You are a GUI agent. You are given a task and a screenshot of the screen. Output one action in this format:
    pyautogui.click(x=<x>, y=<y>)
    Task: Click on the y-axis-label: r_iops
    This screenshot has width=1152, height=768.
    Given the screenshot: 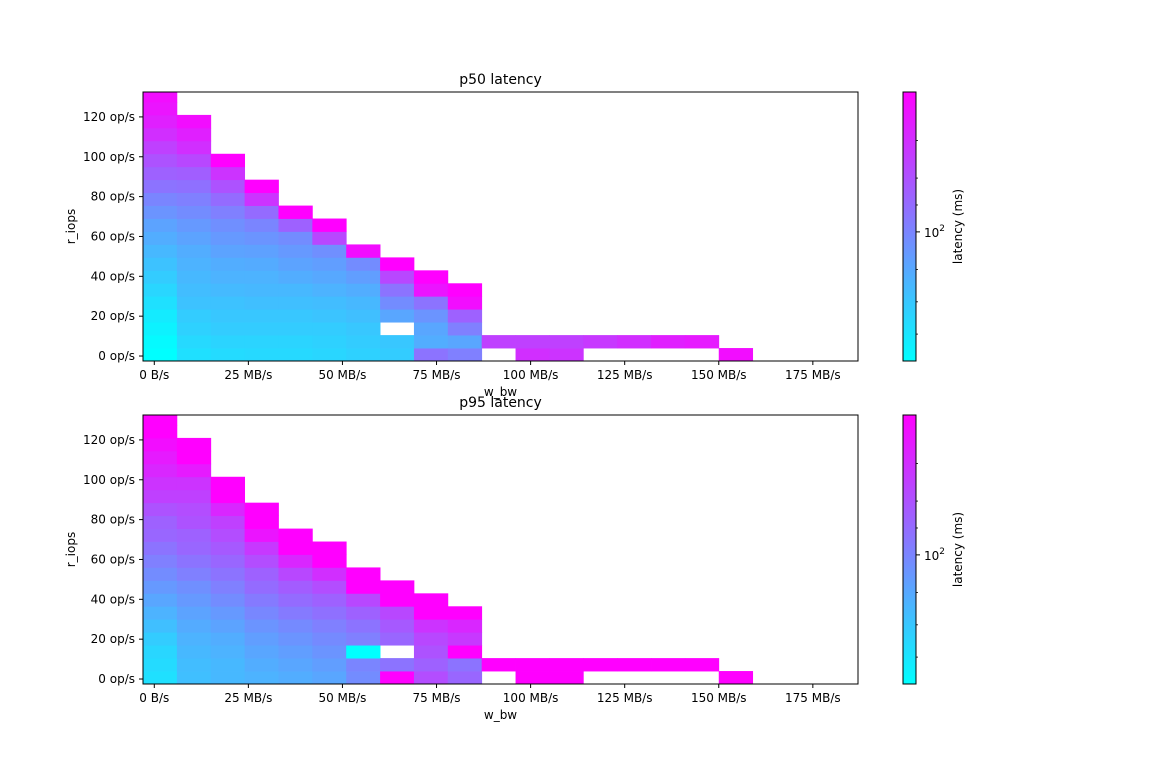 What is the action you would take?
    pyautogui.click(x=71, y=549)
    